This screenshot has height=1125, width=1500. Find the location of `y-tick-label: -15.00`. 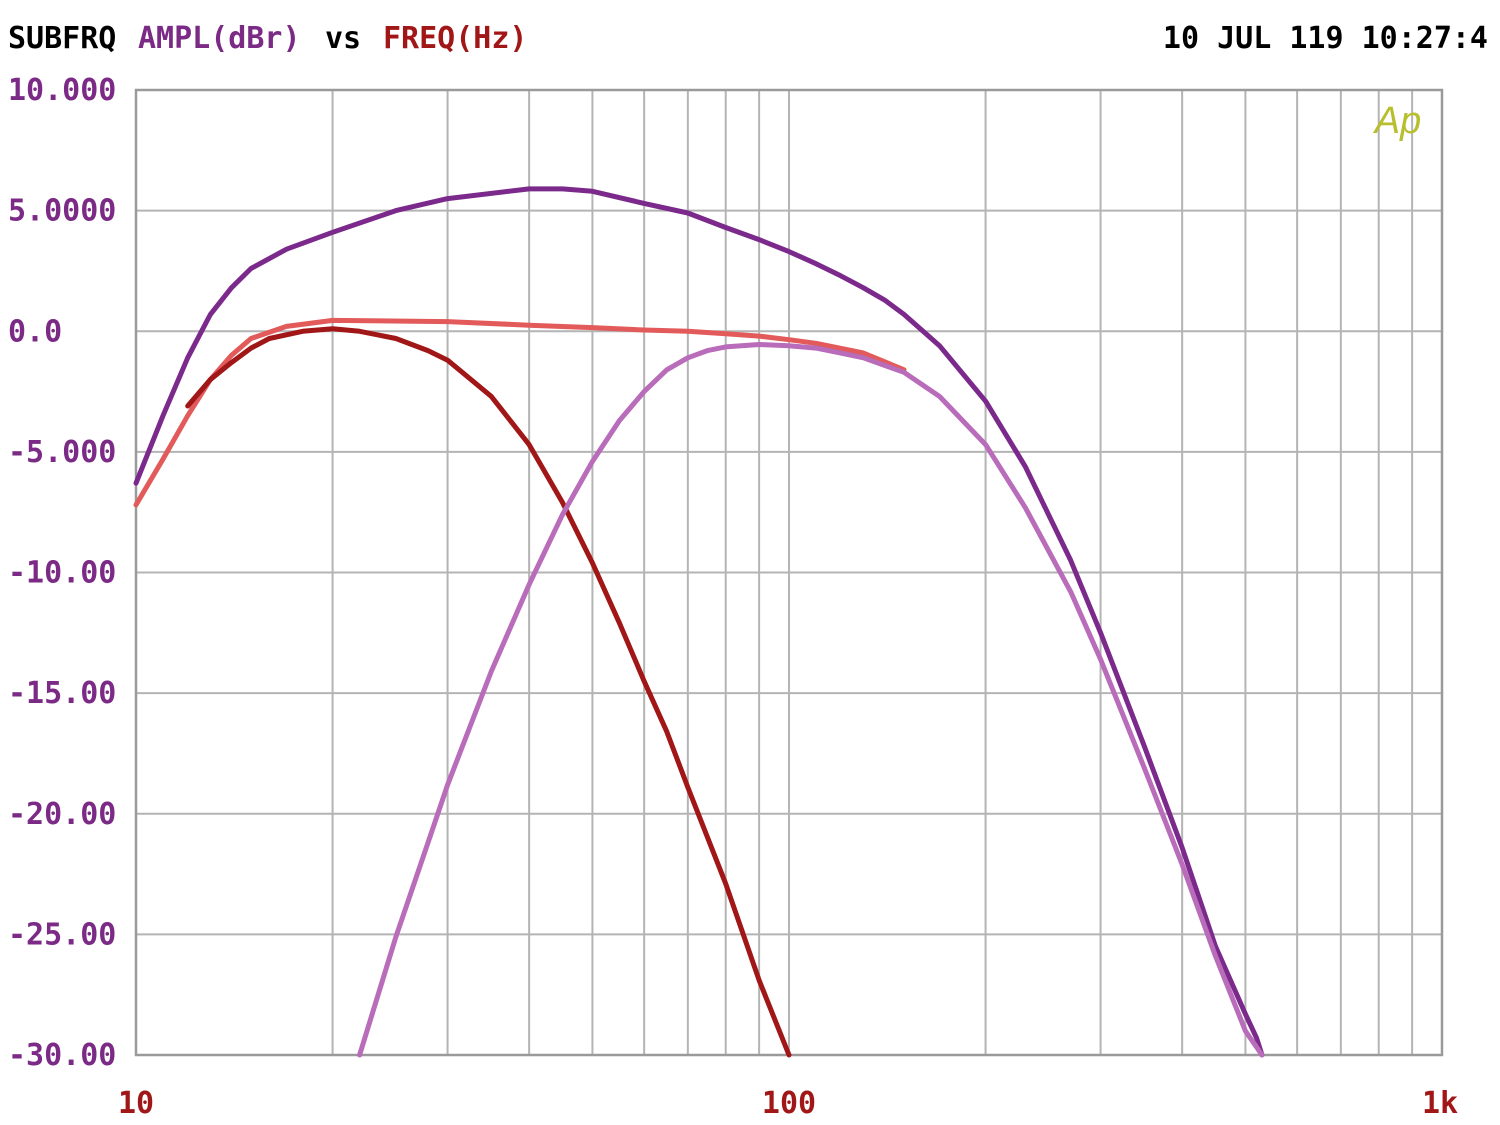

y-tick-label: -15.00 is located at coordinates (62, 693).